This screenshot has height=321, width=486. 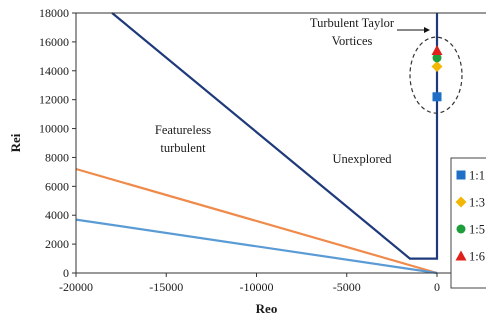 I want to click on legend-label: 1:1, so click(x=477, y=176).